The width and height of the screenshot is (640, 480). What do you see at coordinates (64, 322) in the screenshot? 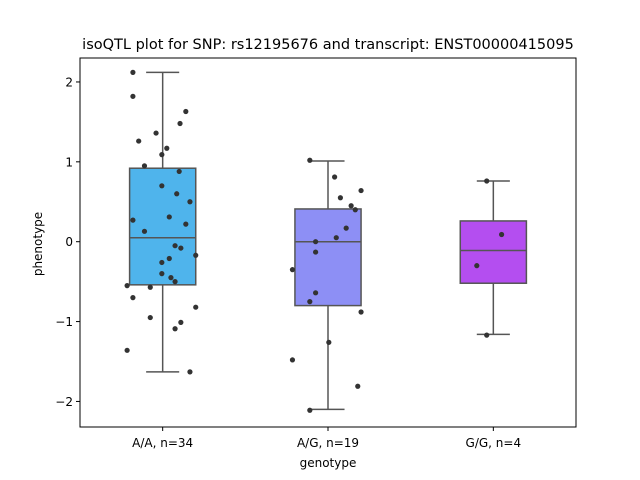
I see `y-tick-label: −1` at bounding box center [64, 322].